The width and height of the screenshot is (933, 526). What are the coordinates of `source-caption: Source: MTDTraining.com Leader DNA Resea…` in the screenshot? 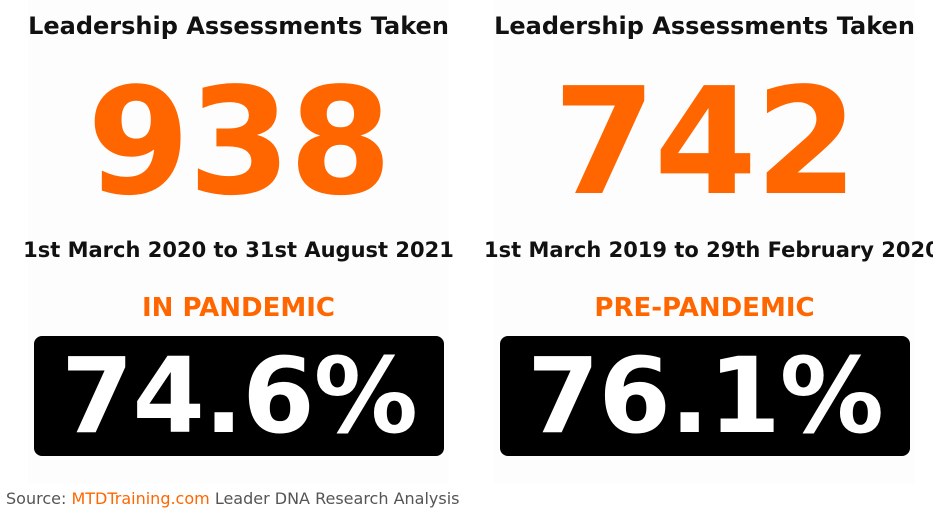 It's located at (232, 498).